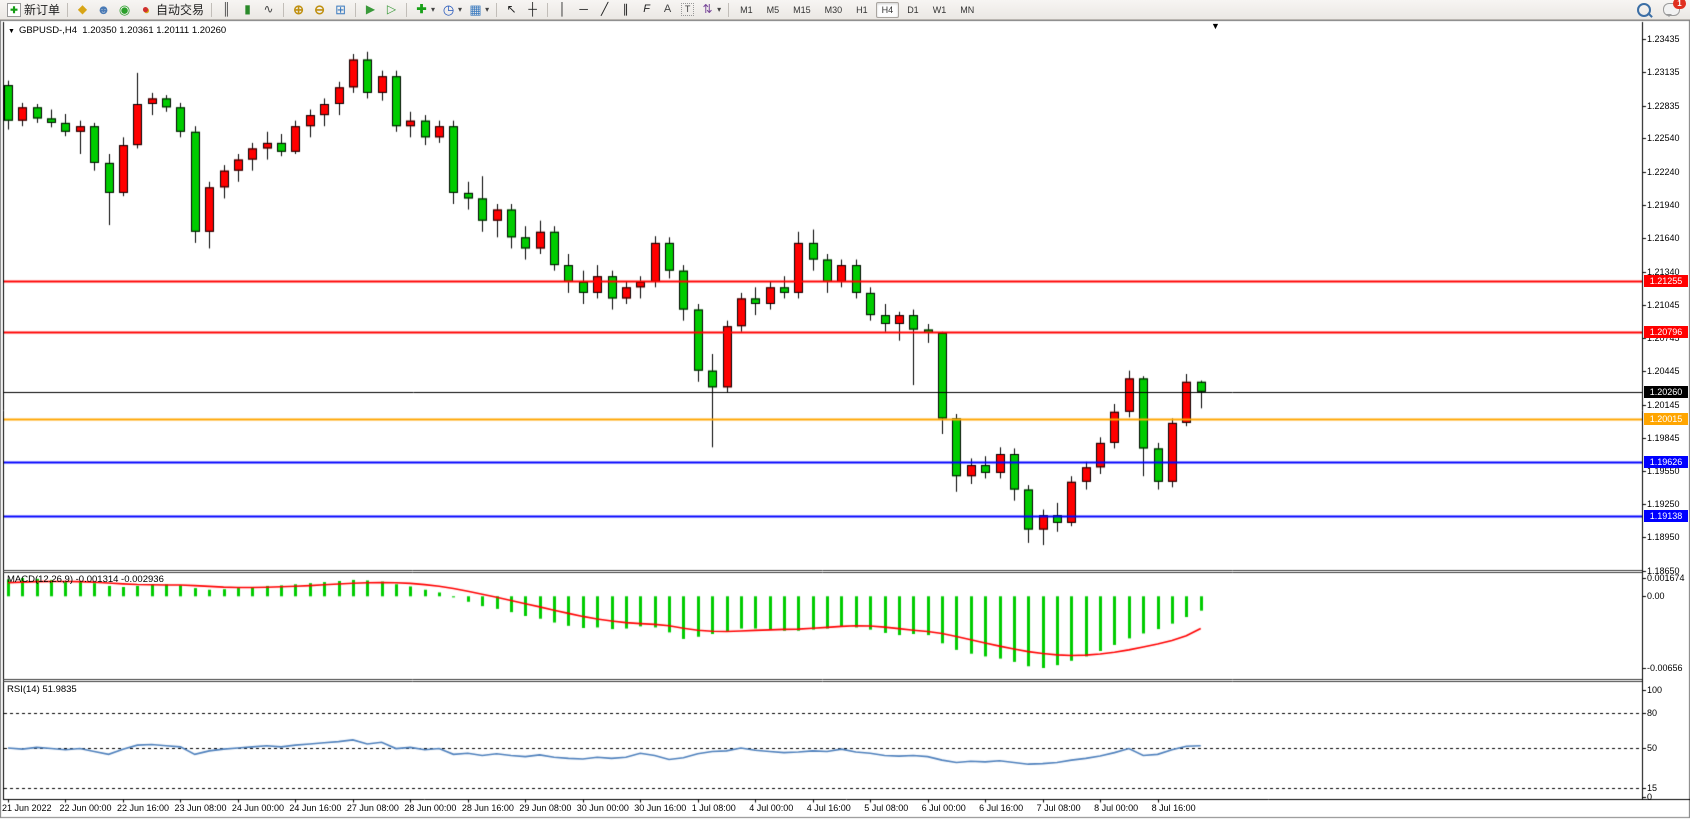 The image size is (1690, 831). What do you see at coordinates (1679, 4) in the screenshot?
I see `notification-badge: 1` at bounding box center [1679, 4].